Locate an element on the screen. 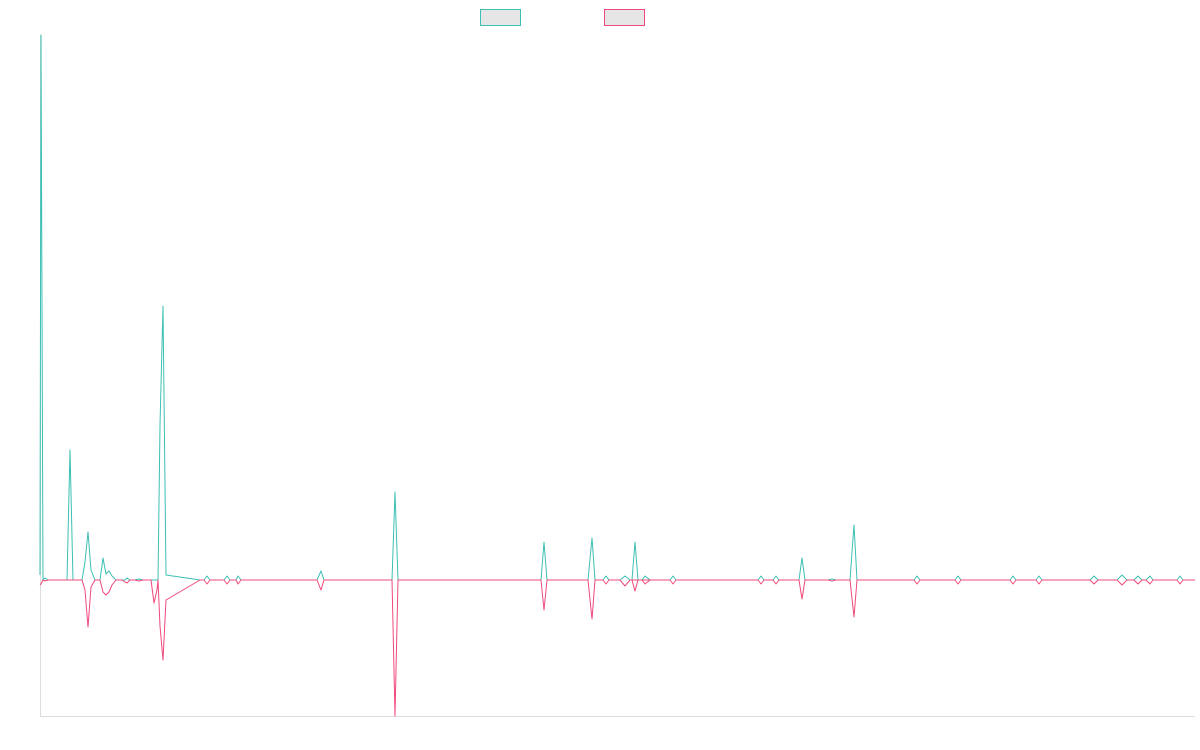  legend-swatch-series-b is located at coordinates (624, 17).